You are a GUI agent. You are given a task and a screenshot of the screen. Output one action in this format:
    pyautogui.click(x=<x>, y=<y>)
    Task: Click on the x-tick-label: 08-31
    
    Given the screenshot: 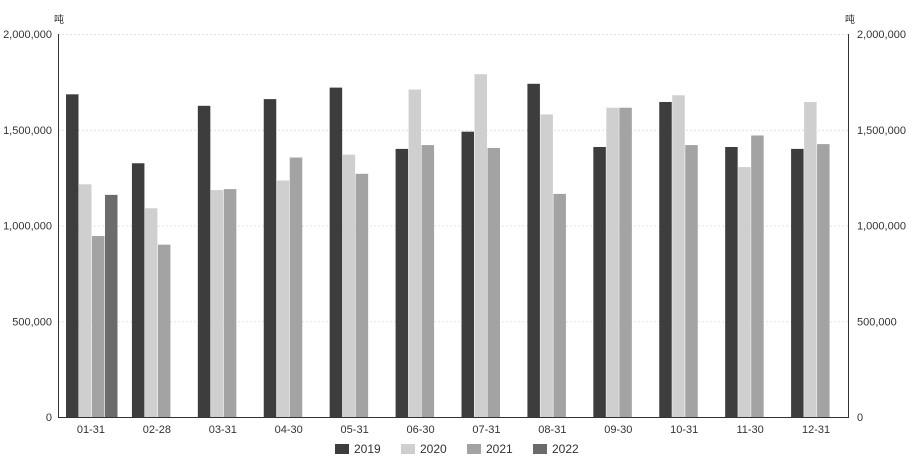 What is the action you would take?
    pyautogui.click(x=552, y=430)
    